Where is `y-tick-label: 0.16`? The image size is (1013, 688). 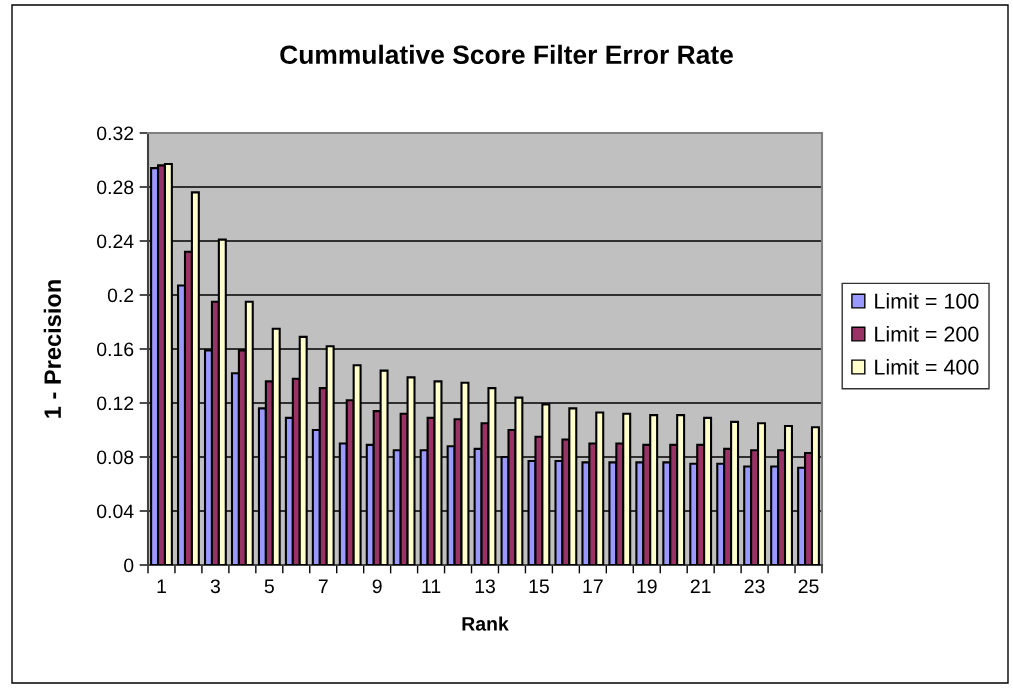 y-tick-label: 0.16 is located at coordinates (115, 349).